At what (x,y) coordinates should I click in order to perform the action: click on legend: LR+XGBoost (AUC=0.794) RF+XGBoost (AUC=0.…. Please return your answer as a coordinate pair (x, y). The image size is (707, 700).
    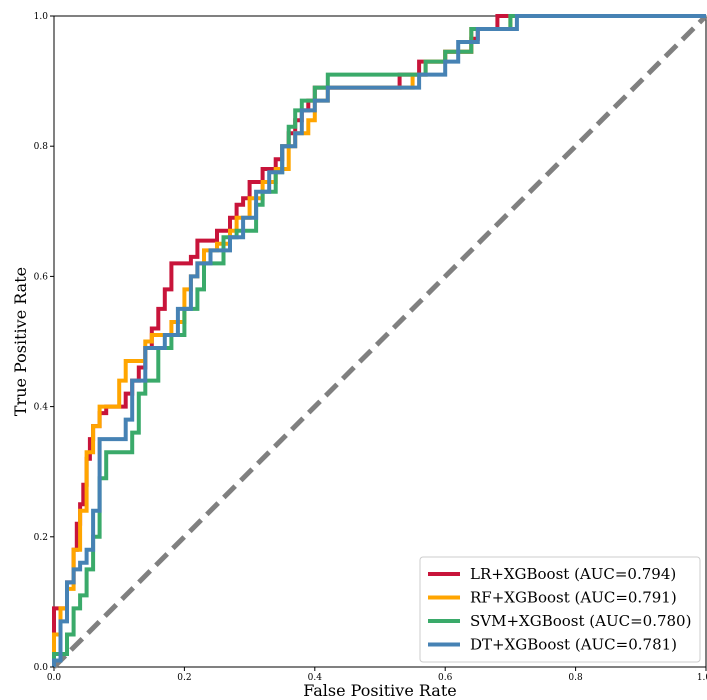
    Looking at the image, I should click on (560, 609).